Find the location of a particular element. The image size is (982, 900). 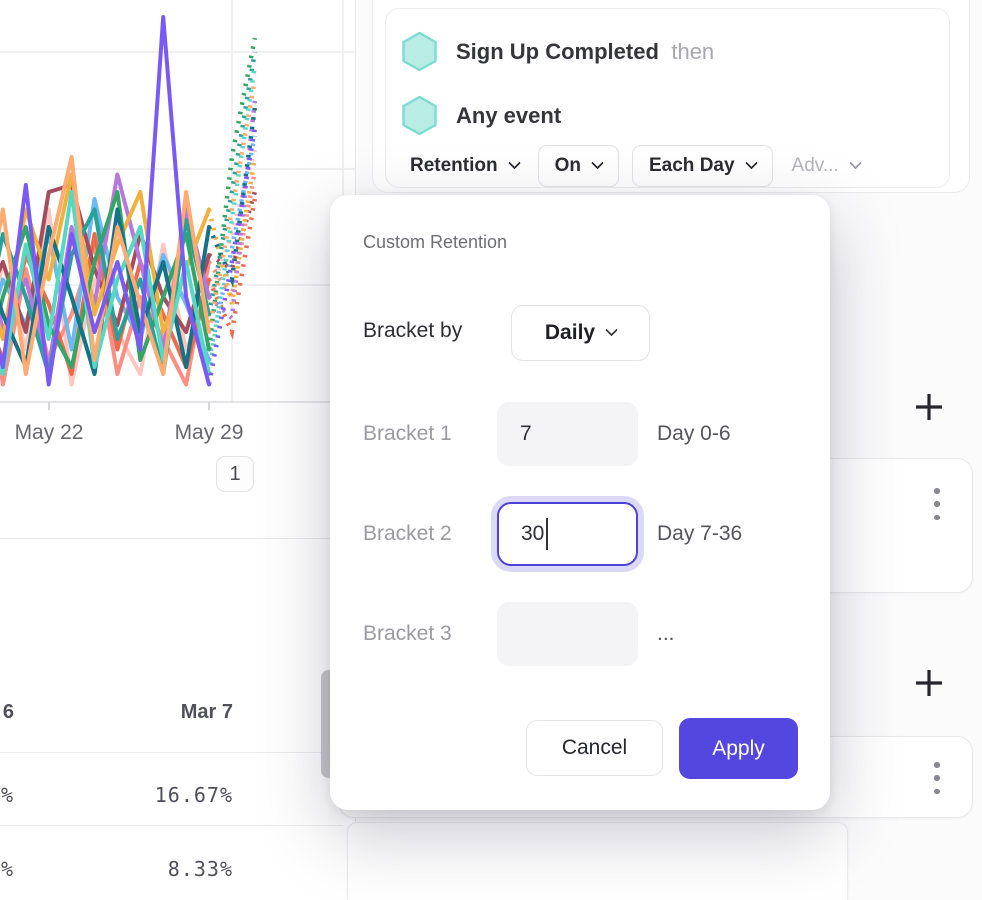

bracket-2-label: Bracket 2 is located at coordinates (407, 533).